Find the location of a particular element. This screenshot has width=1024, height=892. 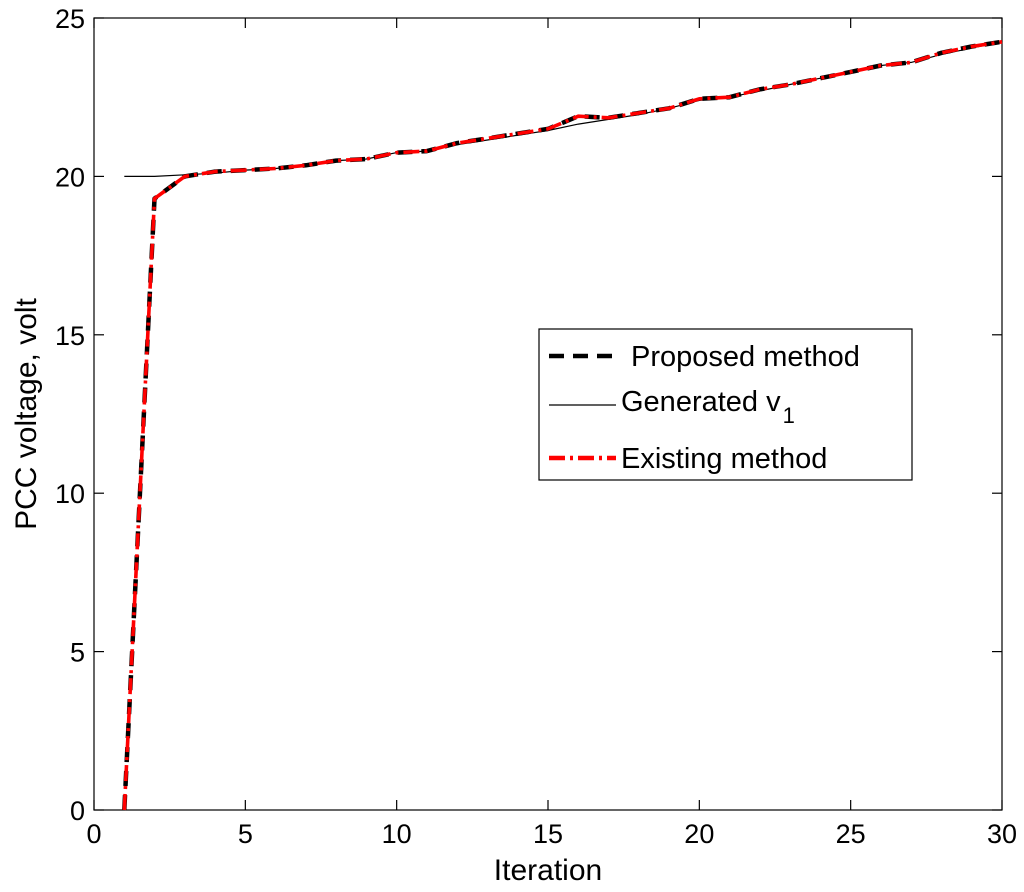

x-tick-label: 10 is located at coordinates (397, 834).